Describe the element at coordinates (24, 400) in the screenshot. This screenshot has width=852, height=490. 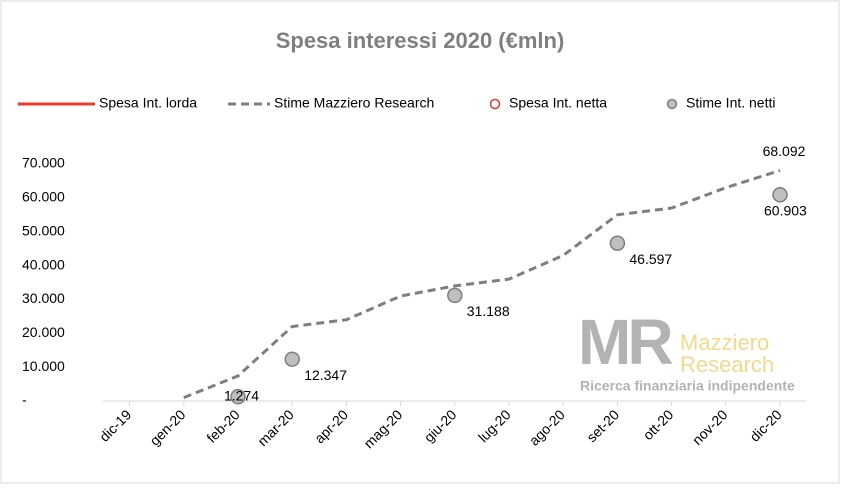
I see `y-tick-label: -` at that location.